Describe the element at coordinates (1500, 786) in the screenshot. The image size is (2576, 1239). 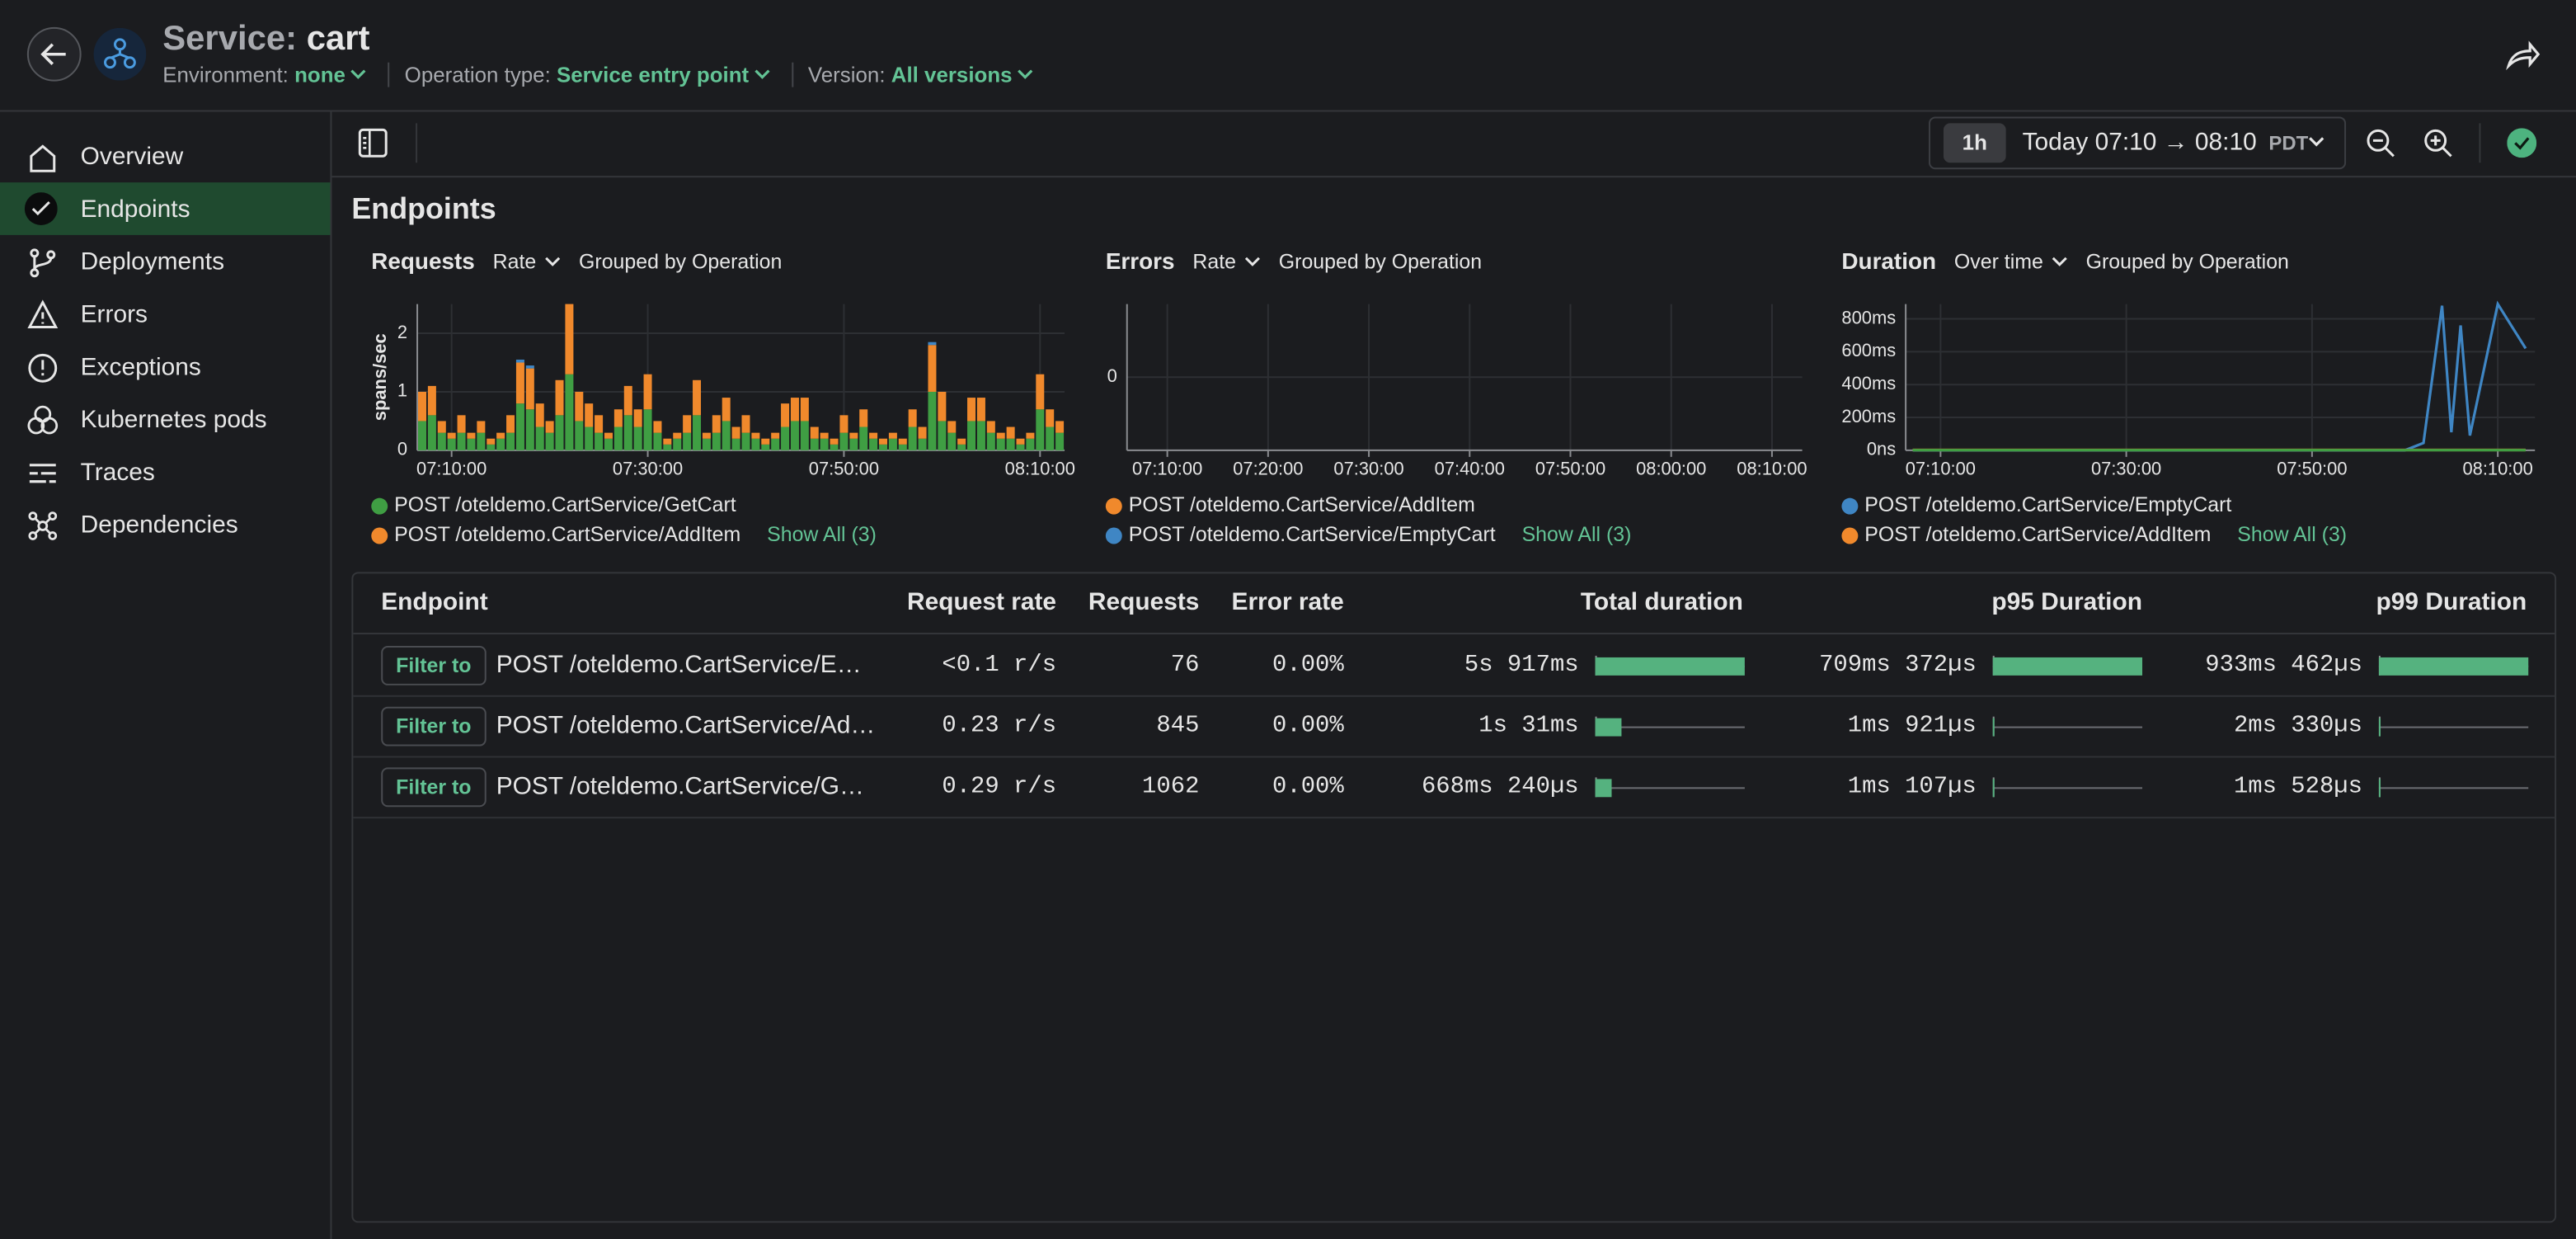
I see `duration: 668ms 240µs` at that location.